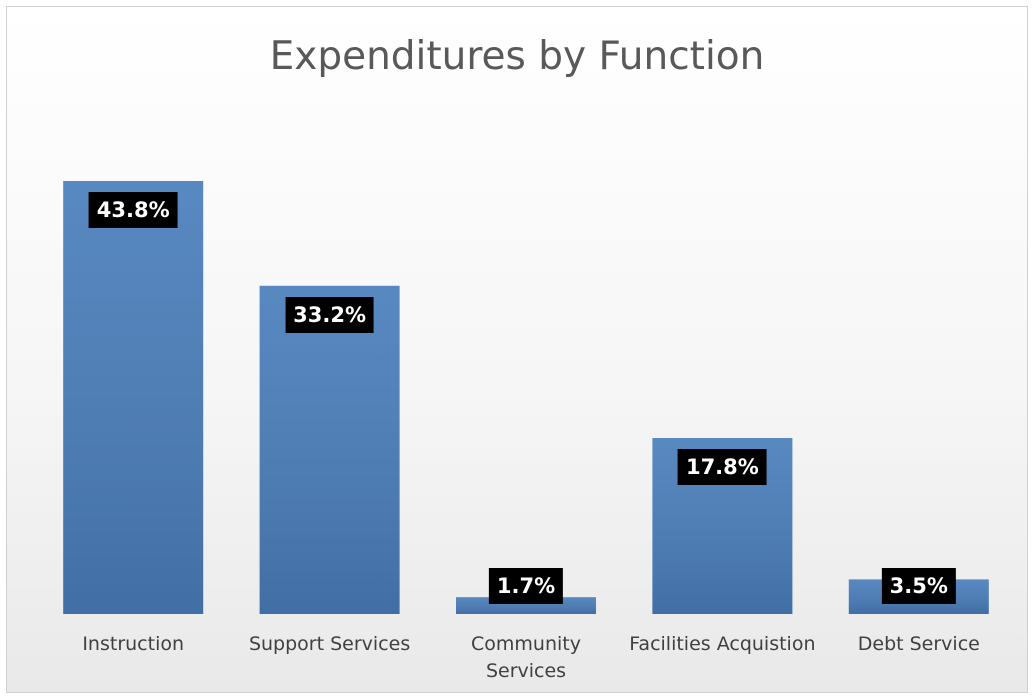 The image size is (1034, 699). I want to click on data-label: 33.2%, so click(330, 314).